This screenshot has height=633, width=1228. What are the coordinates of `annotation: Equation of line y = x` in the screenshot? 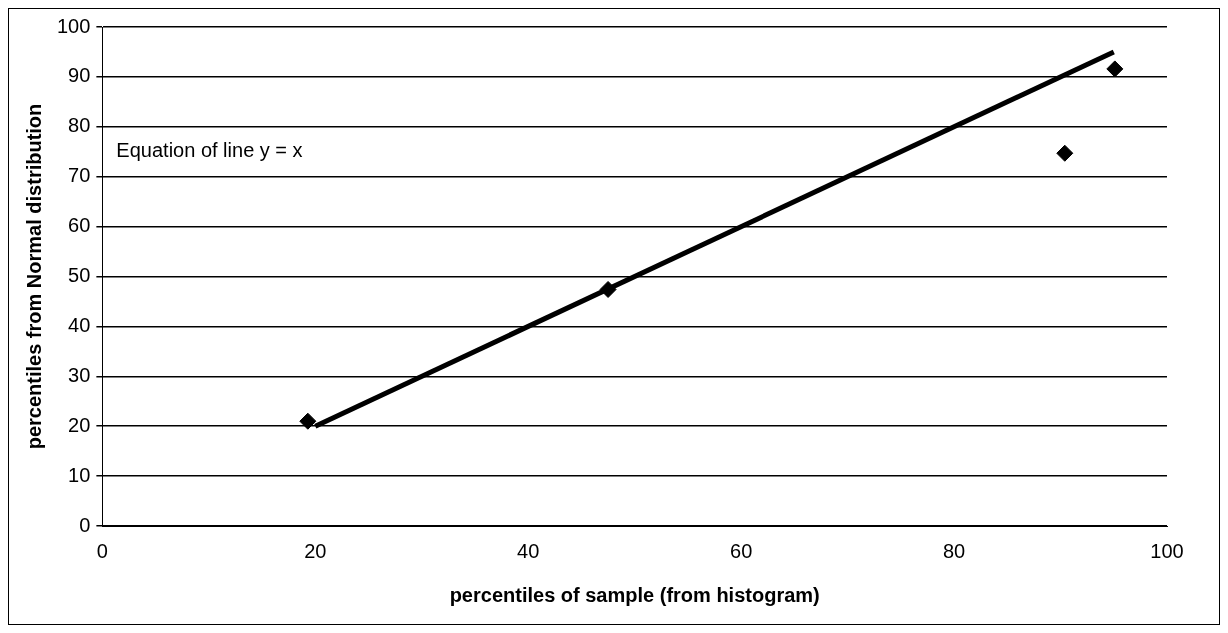 It's located at (209, 150).